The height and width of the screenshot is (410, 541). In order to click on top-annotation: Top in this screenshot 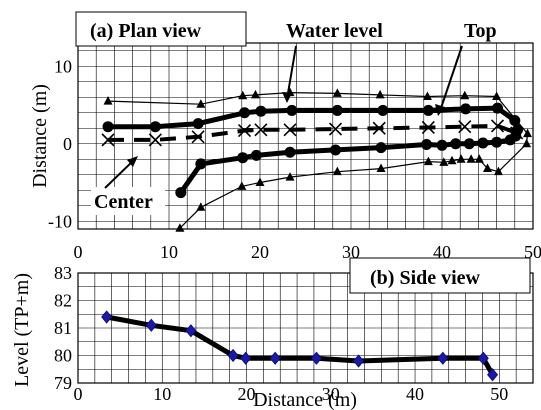, I will do `click(480, 31)`.